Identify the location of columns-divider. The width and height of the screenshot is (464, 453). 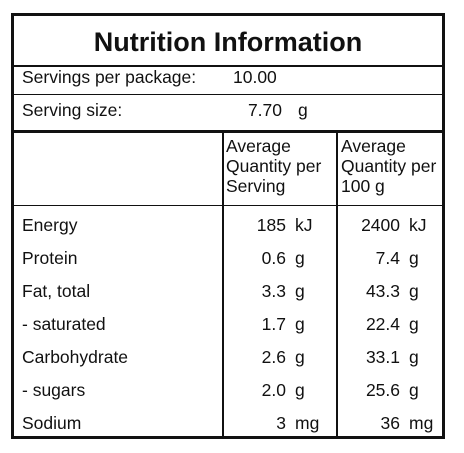
(228, 205).